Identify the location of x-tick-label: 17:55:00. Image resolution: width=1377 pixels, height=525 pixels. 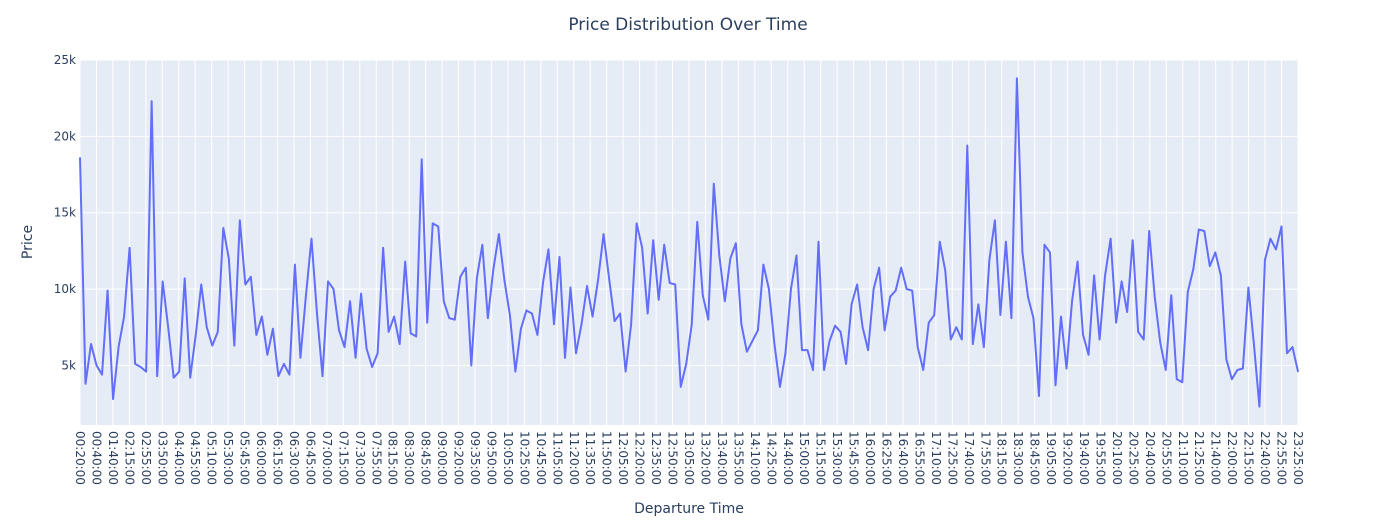
(985, 458).